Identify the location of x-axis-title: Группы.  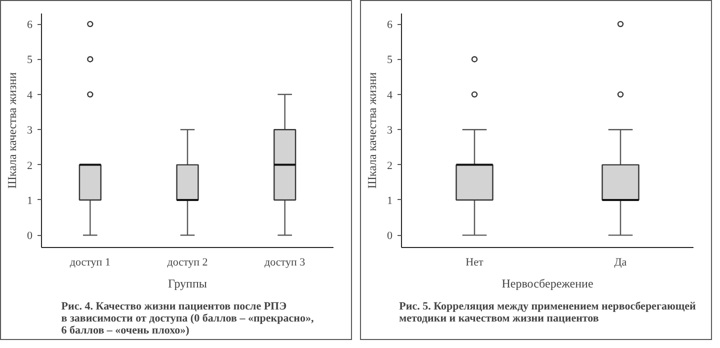
(187, 283).